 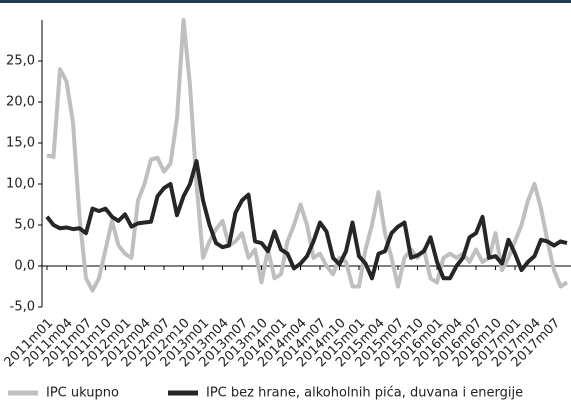 What do you see at coordinates (285, 1) in the screenshot?
I see `header-bar` at bounding box center [285, 1].